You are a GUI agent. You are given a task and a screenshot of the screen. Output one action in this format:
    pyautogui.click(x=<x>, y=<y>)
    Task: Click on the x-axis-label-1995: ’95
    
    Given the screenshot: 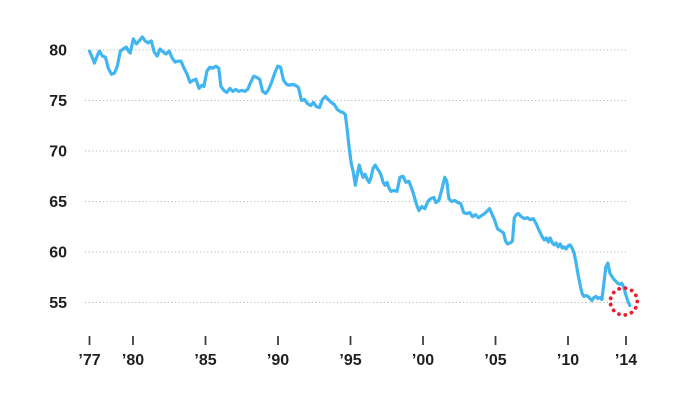 What is the action you would take?
    pyautogui.click(x=350, y=360)
    